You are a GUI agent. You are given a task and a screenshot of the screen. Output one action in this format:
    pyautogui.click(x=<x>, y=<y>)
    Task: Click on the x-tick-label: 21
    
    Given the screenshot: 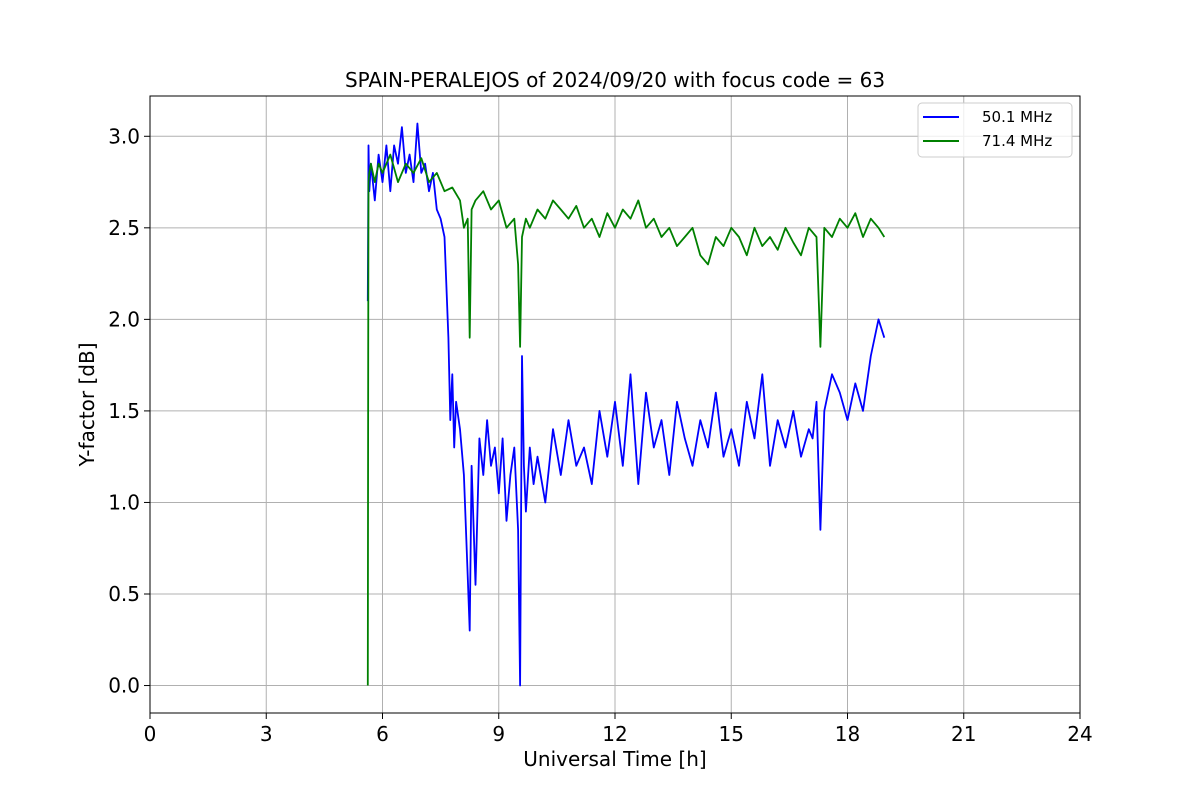 What is the action you would take?
    pyautogui.click(x=963, y=734)
    